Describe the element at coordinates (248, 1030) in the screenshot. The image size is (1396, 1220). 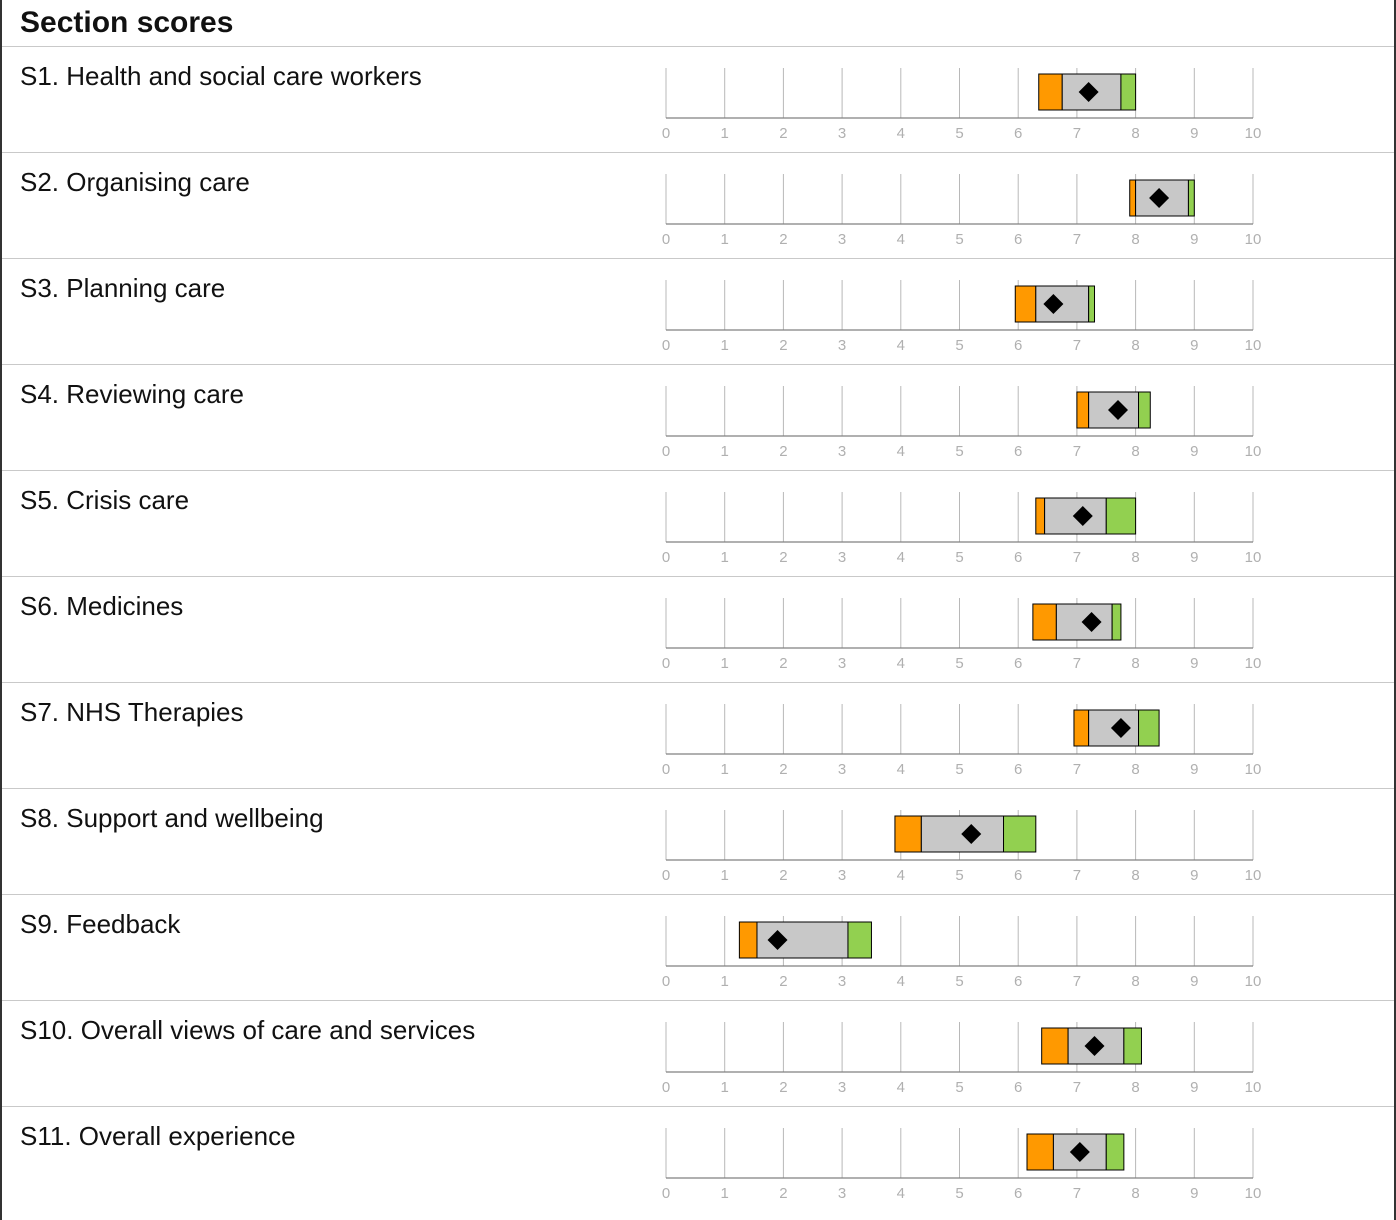
I see `section-label: S10. Overall views of care and services` at that location.